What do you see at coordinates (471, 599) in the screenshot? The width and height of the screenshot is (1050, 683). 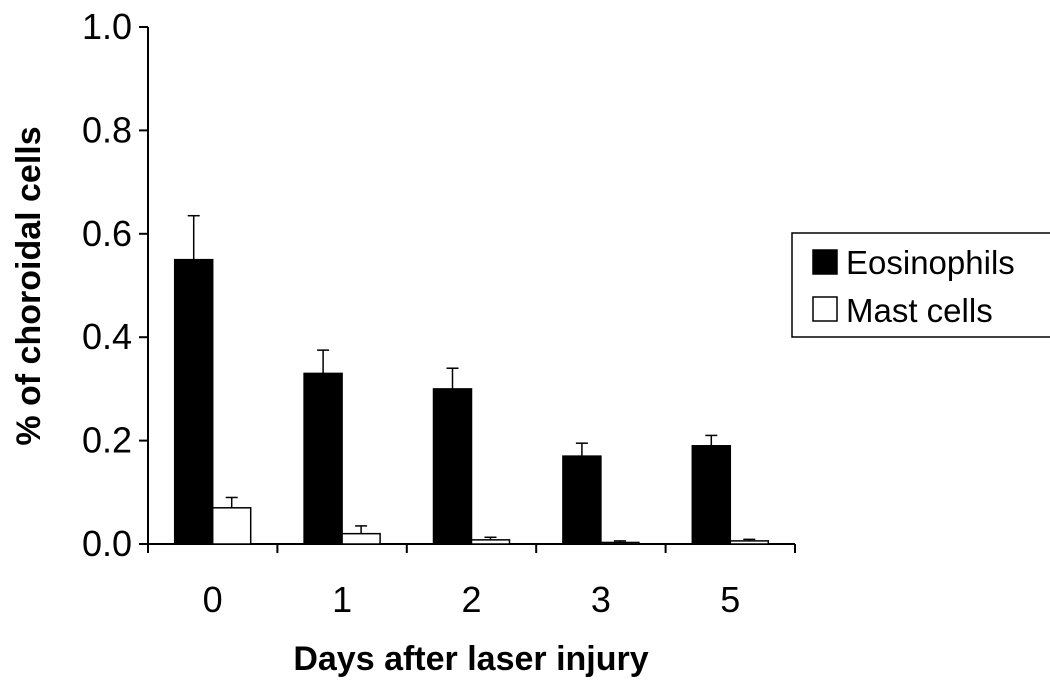 I see `x-tick-label: 2` at bounding box center [471, 599].